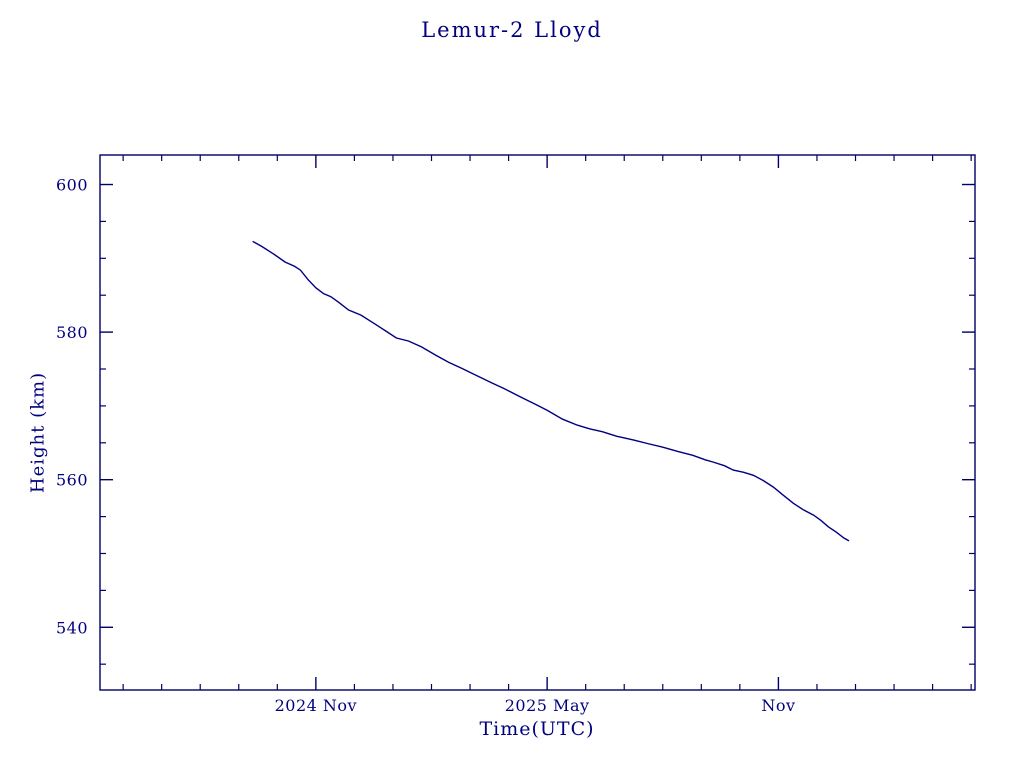  What do you see at coordinates (72, 480) in the screenshot?
I see `y-tick-label: 560` at bounding box center [72, 480].